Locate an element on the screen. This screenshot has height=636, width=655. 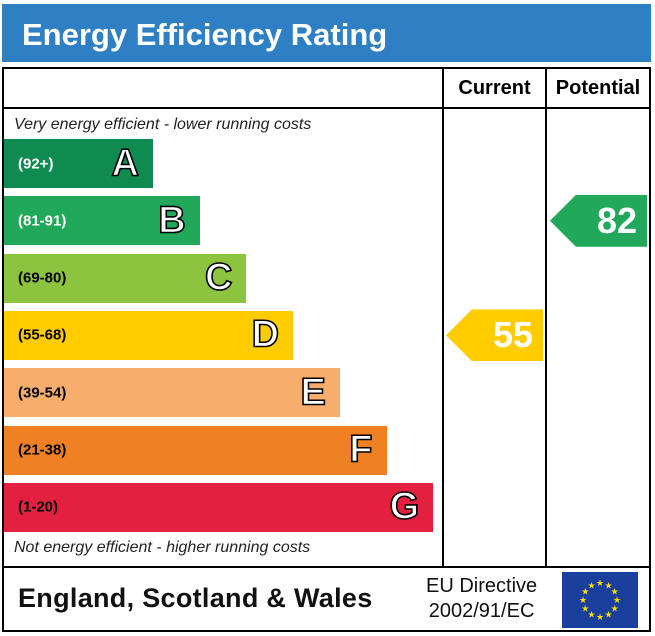
band-b: (81-91) B is located at coordinates (102, 221).